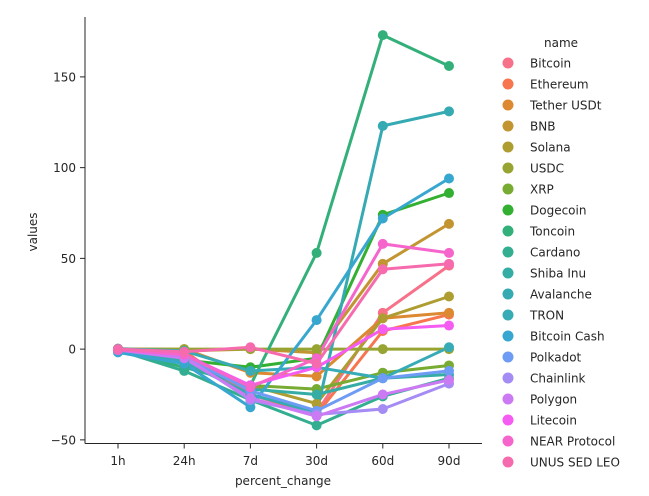 The width and height of the screenshot is (649, 496). I want to click on x-tick-label: 30d, so click(316, 461).